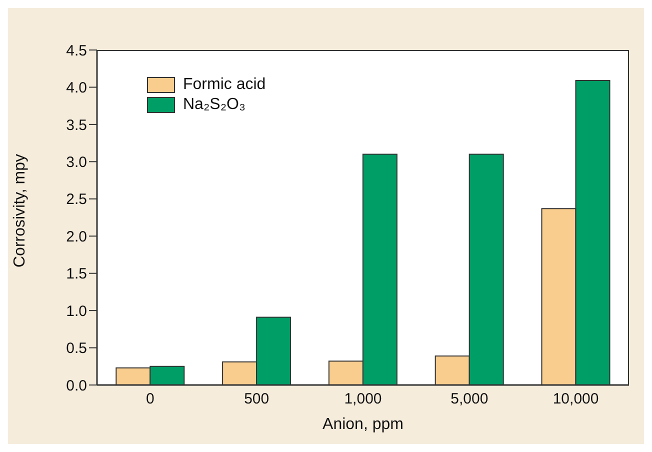 The height and width of the screenshot is (452, 652). Describe the element at coordinates (224, 85) in the screenshot. I see `legend-label: Formic acid` at that location.